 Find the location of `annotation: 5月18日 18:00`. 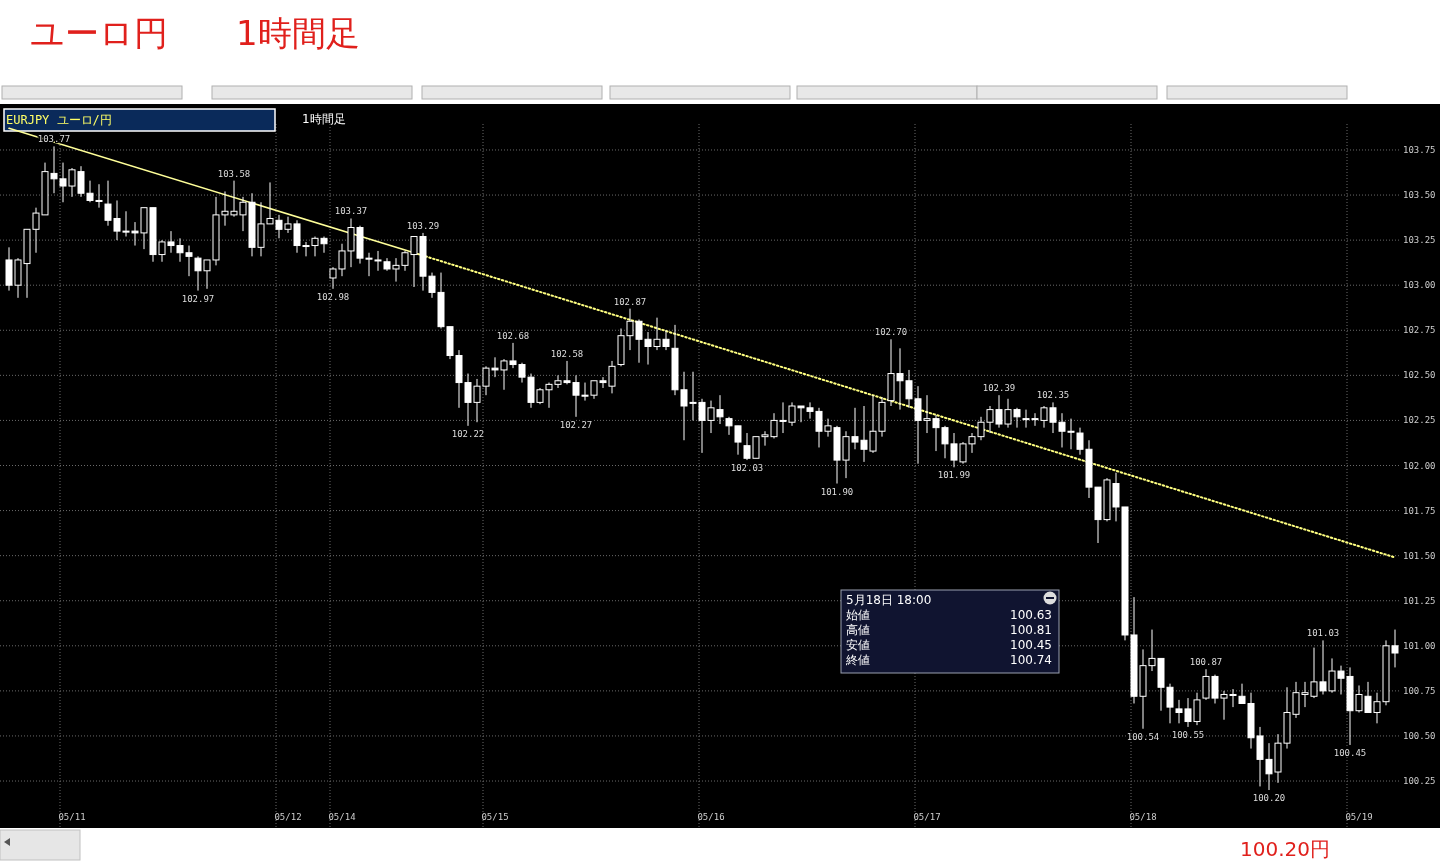

annotation: 5月18日 18:00 is located at coordinates (889, 600).